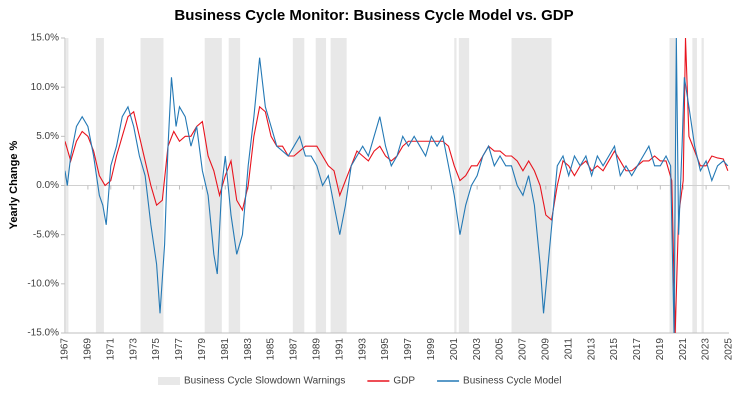  I want to click on x-tick-label: 2015, so click(614, 349).